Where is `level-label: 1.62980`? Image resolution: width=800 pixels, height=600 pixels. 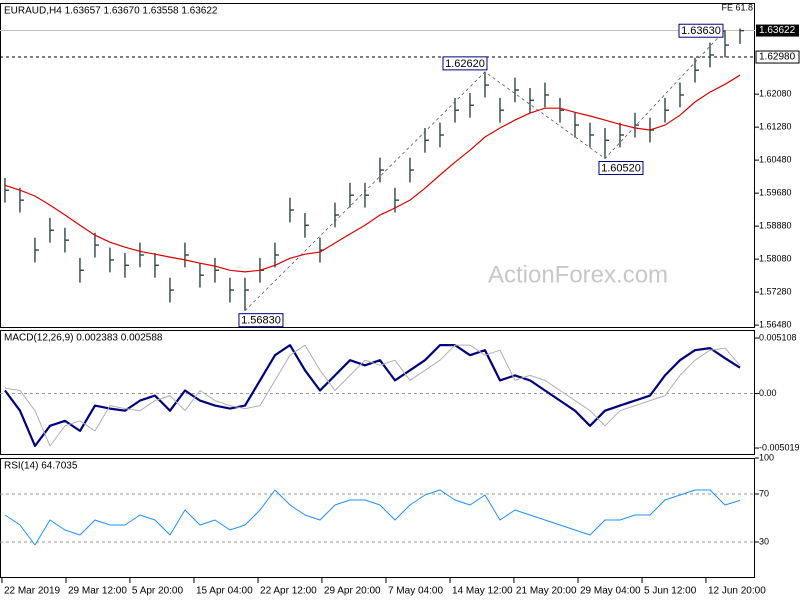
level-label: 1.62980 is located at coordinates (777, 57).